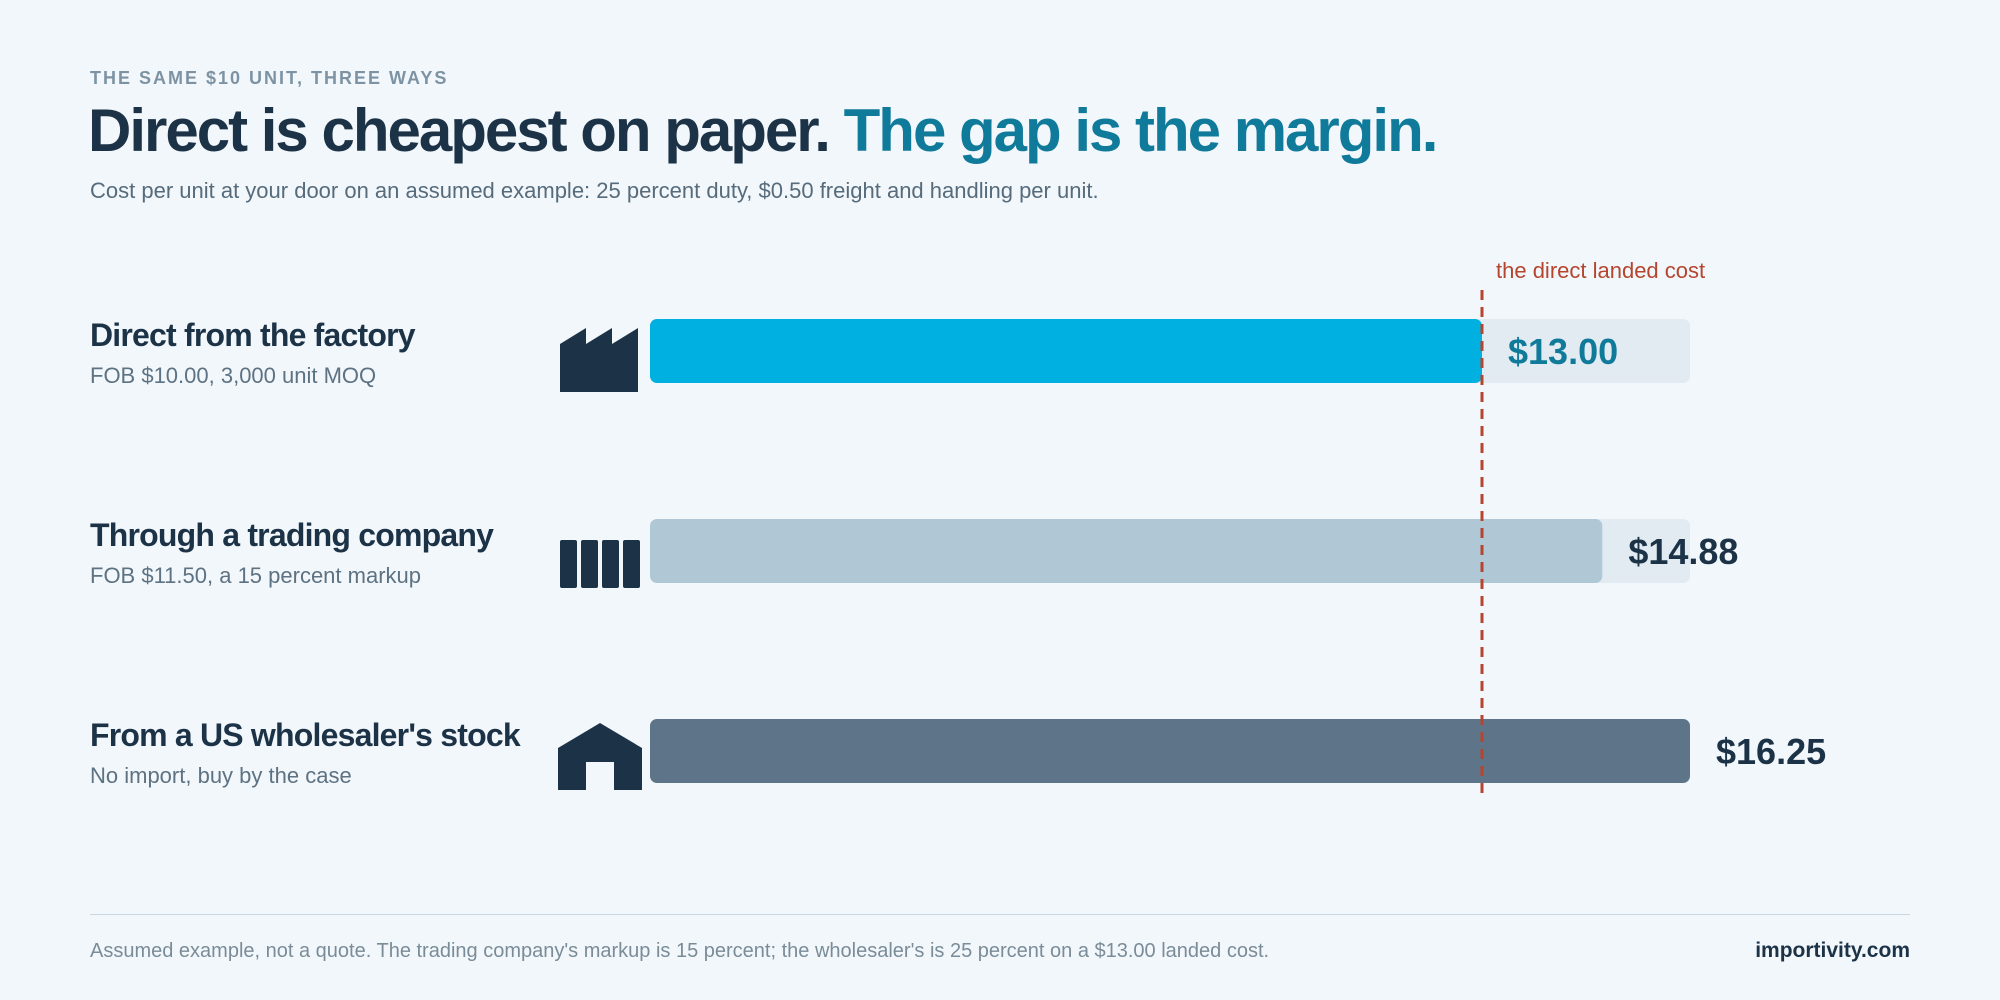 Image resolution: width=2000 pixels, height=1000 pixels. What do you see at coordinates (1832, 950) in the screenshot?
I see `footer-brand: importivity.com` at bounding box center [1832, 950].